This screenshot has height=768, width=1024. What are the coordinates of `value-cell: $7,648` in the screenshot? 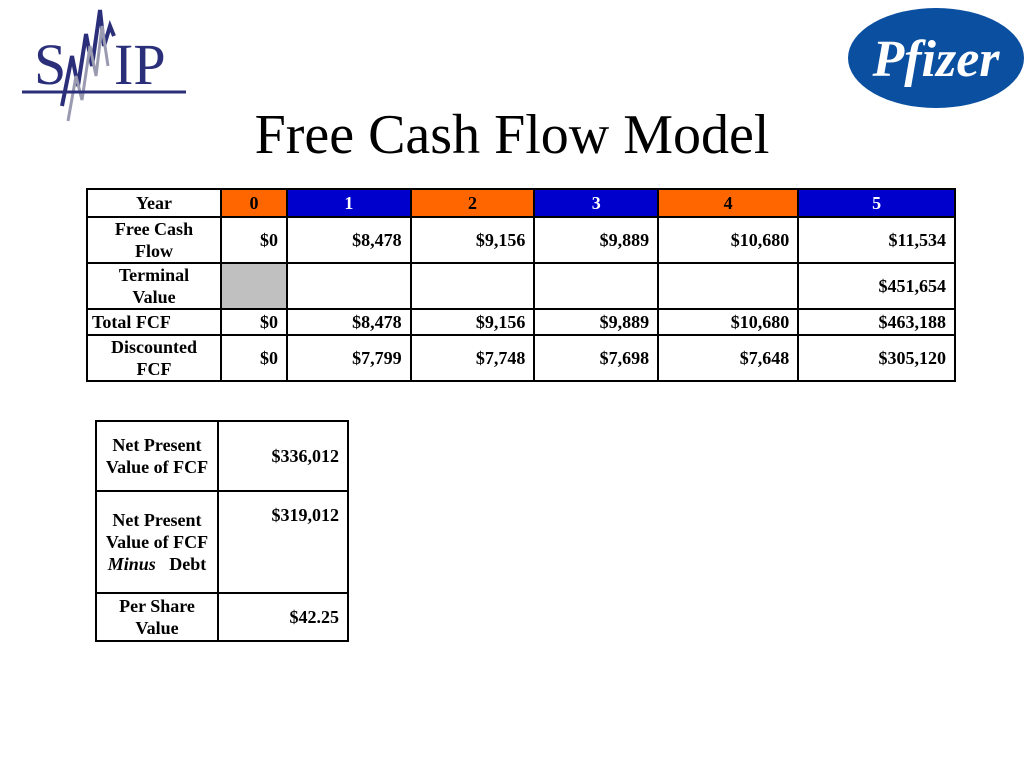 It's located at (728, 358).